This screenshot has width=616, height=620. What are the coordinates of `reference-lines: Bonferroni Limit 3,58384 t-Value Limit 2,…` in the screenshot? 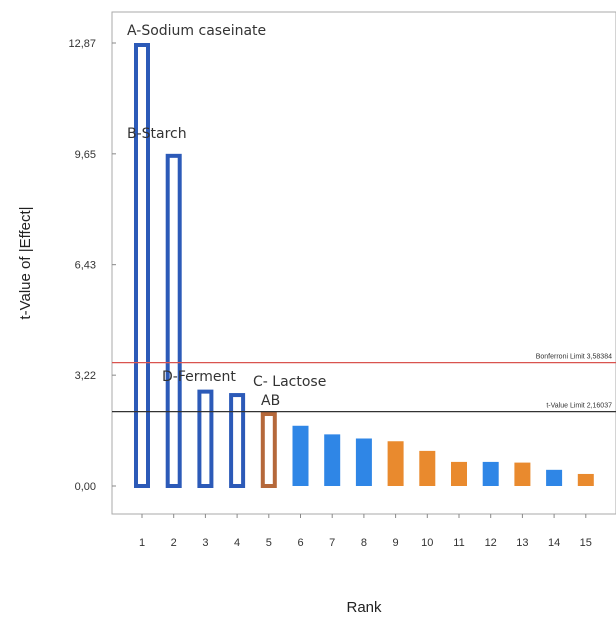 It's located at (364, 383).